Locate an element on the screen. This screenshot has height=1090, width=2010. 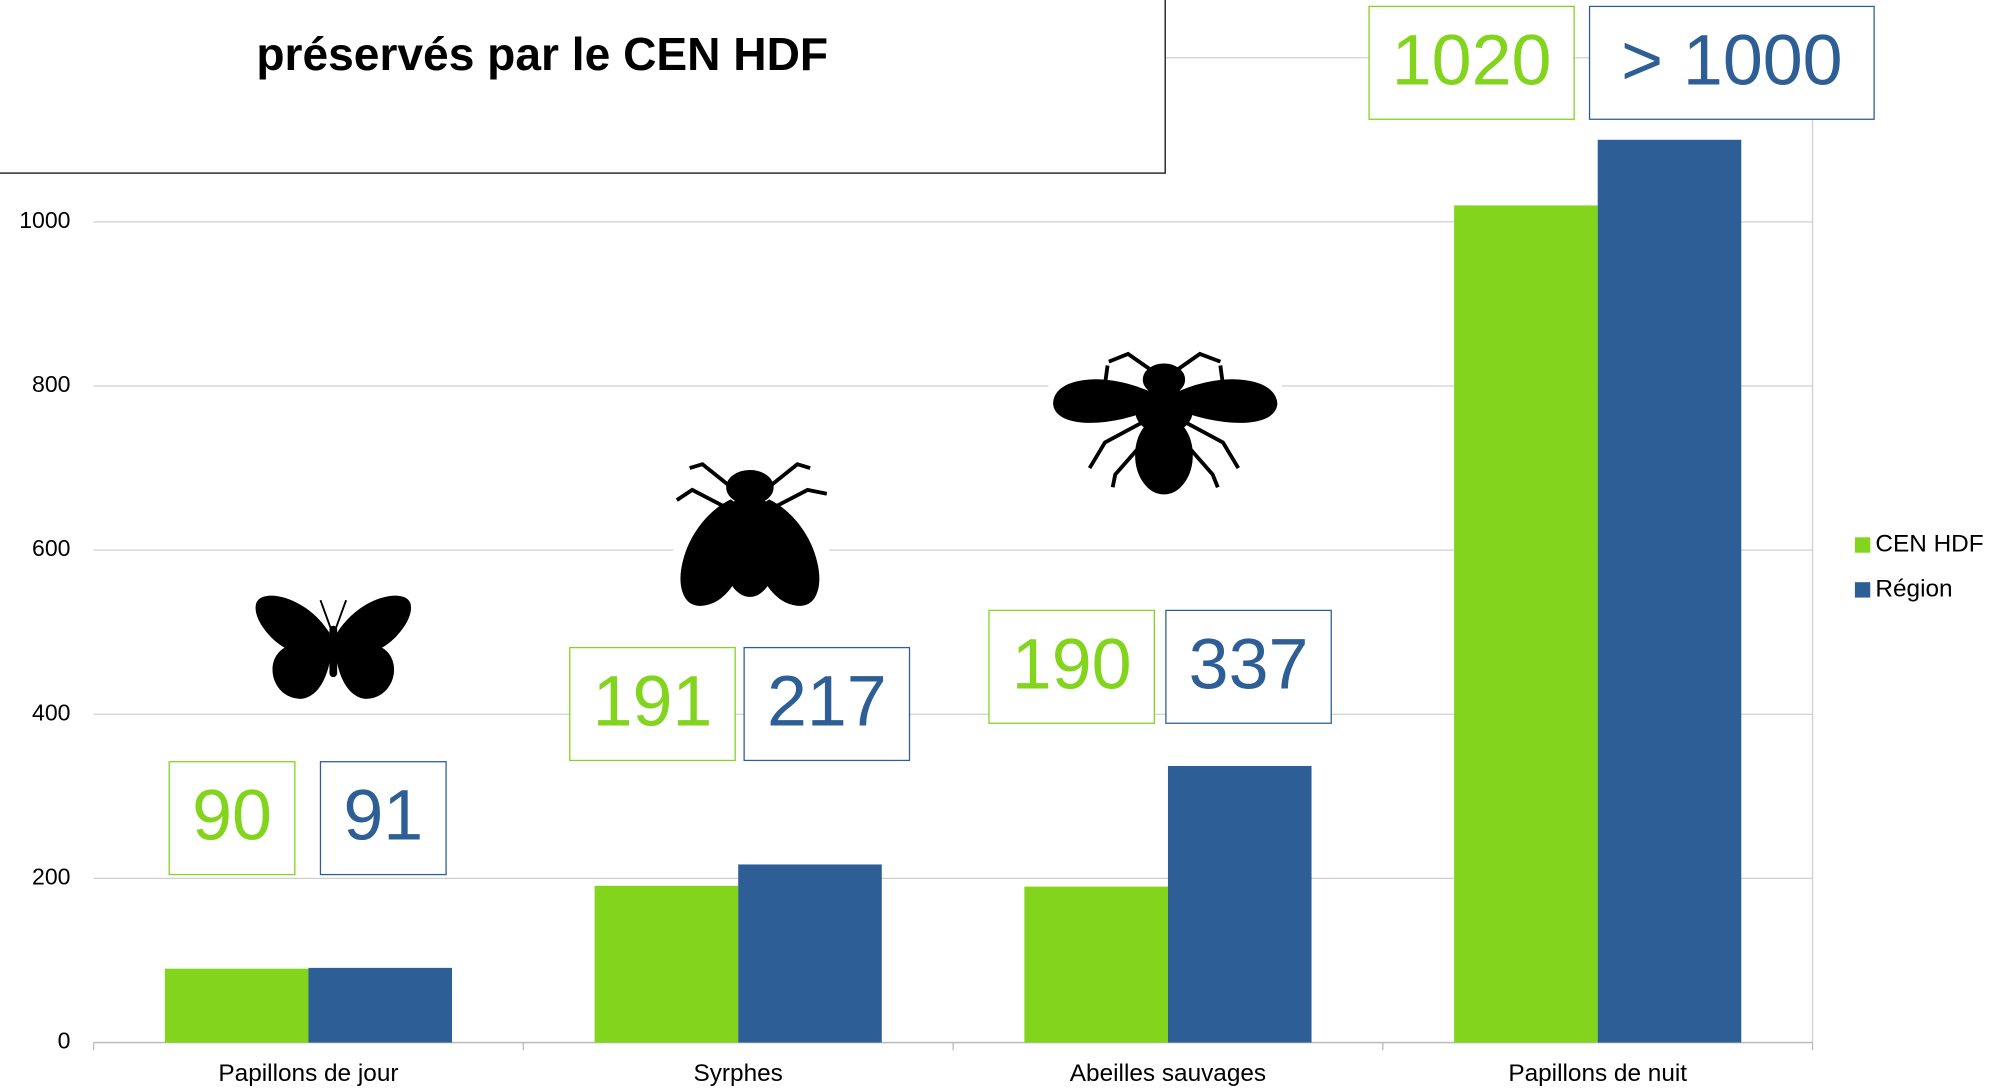
value-label: 217 is located at coordinates (827, 702).